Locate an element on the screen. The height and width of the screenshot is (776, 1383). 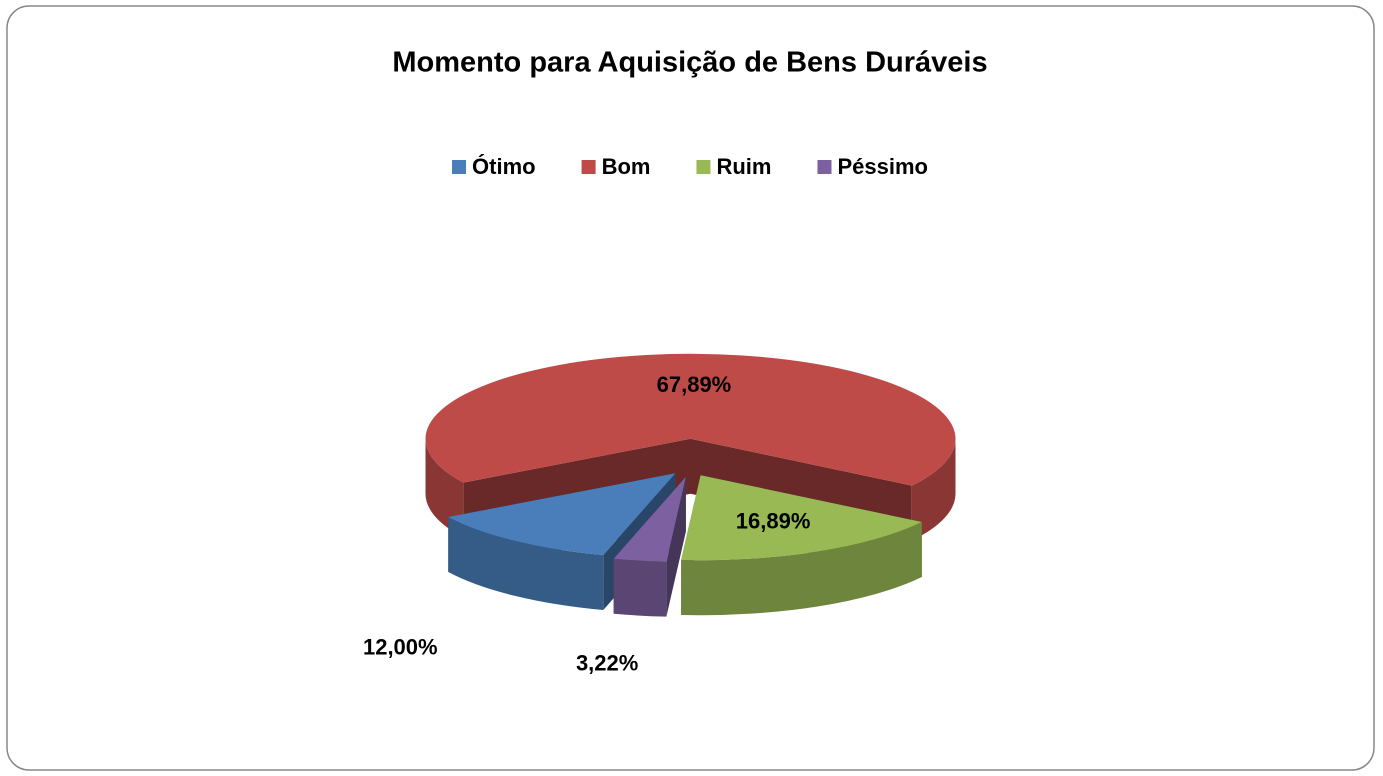
legend-item: Bom is located at coordinates (616, 166).